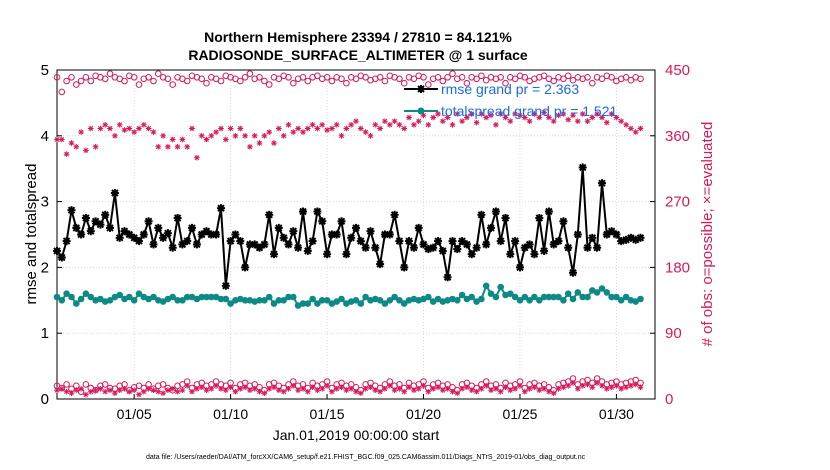 This screenshot has width=830, height=470. I want to click on chart-subtitle: RADIOSONDE_SURFACE_ALTIMETER @ 1 surface, so click(358, 55).